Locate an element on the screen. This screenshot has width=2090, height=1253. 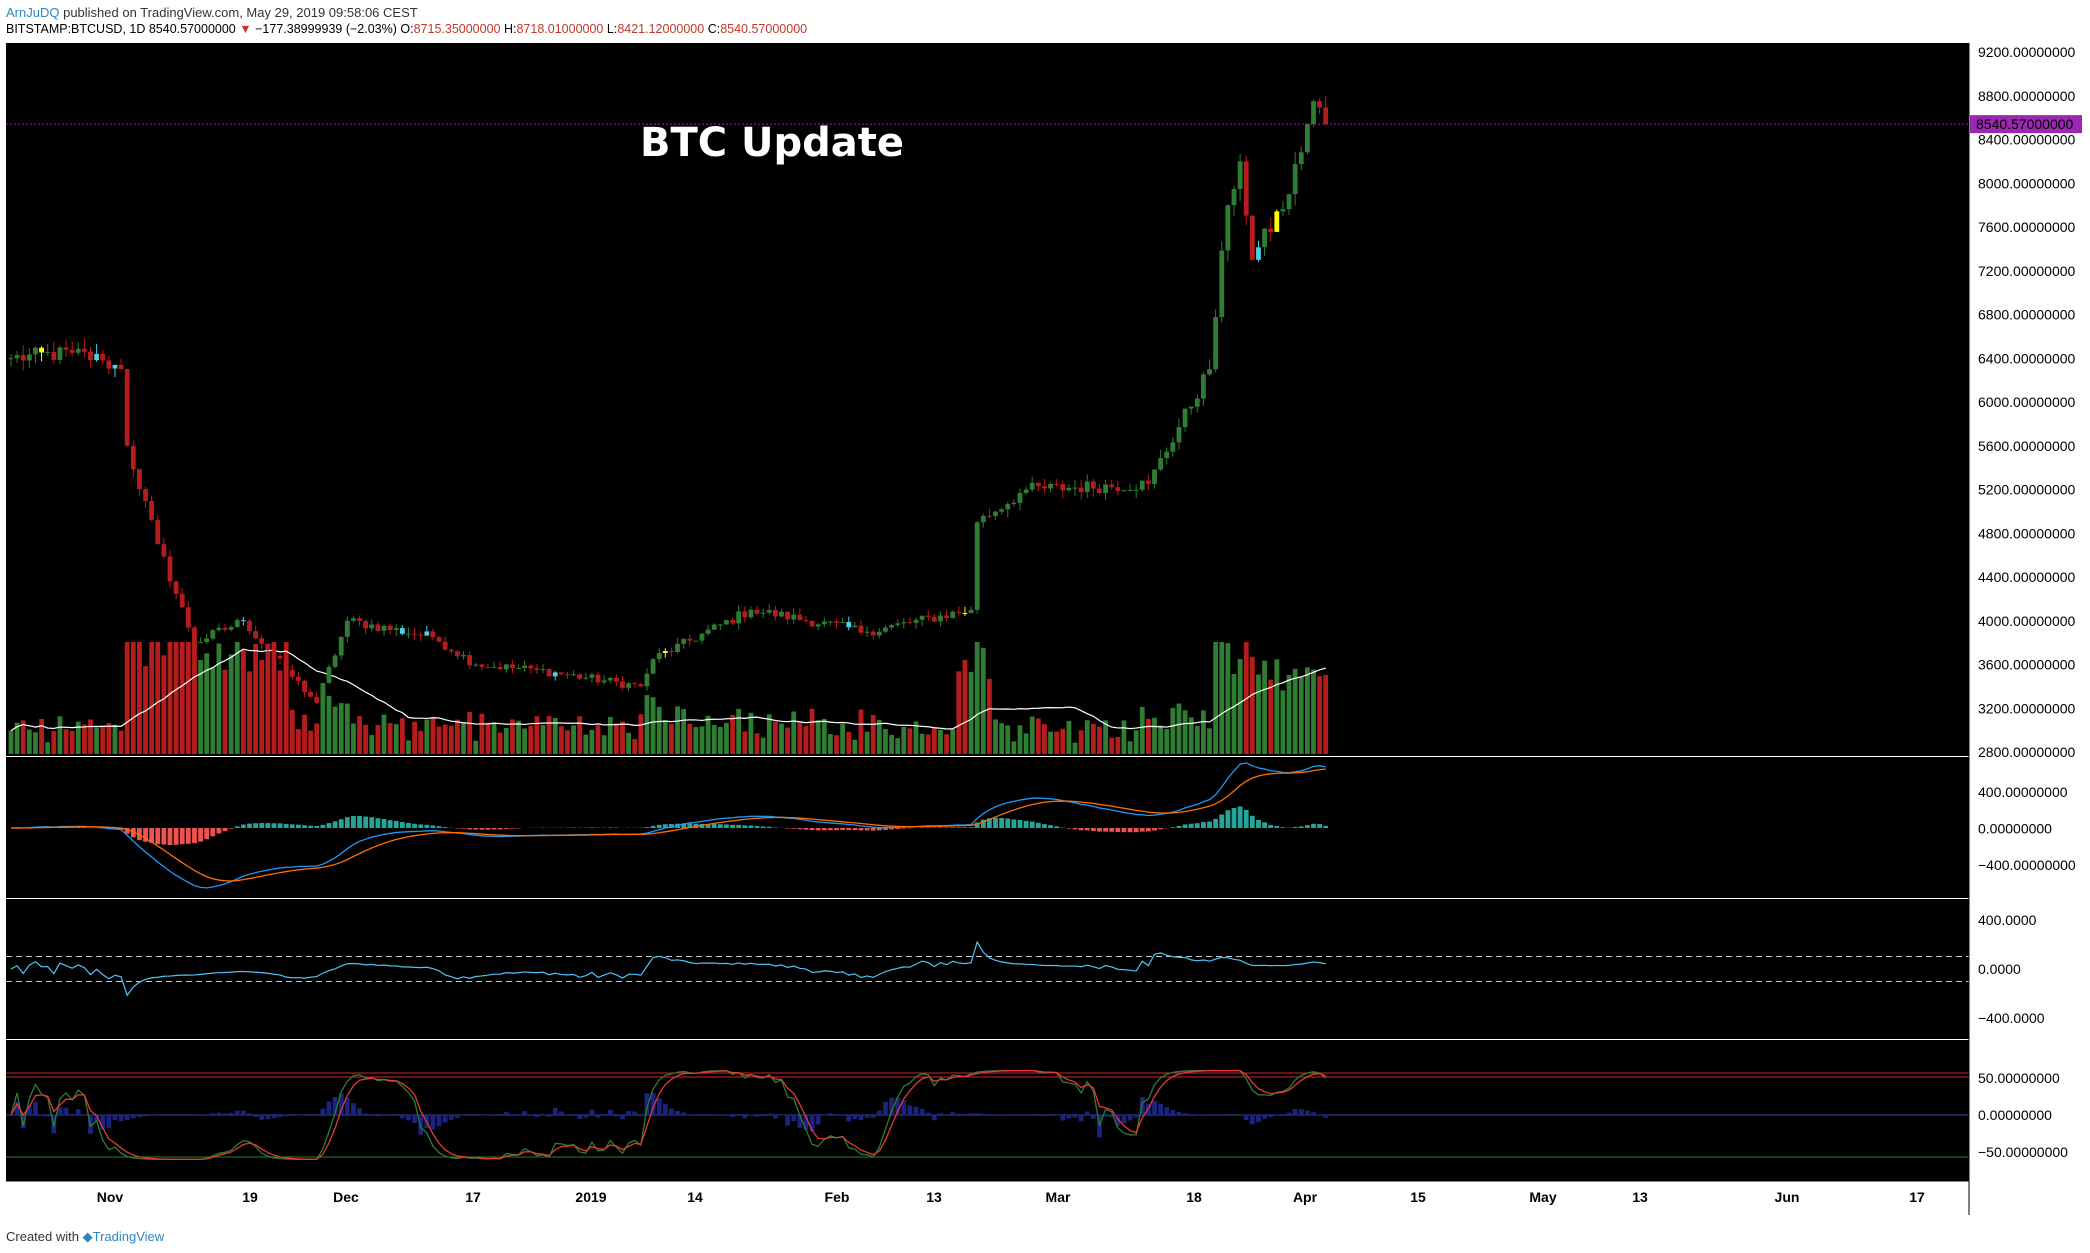
y-tick-label: 5200.00000000 is located at coordinates (2027, 490).